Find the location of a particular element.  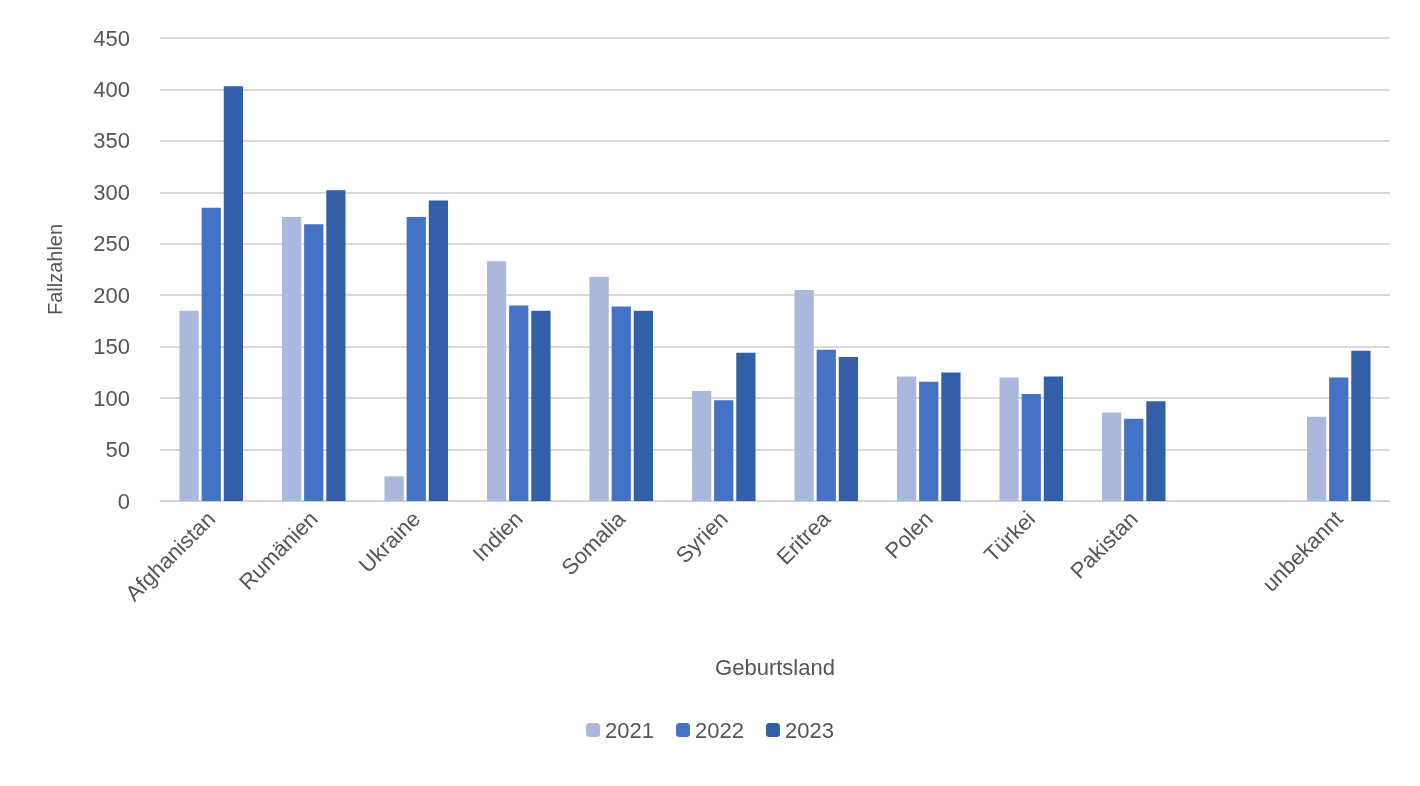

legend-label: 2023 is located at coordinates (809, 730).